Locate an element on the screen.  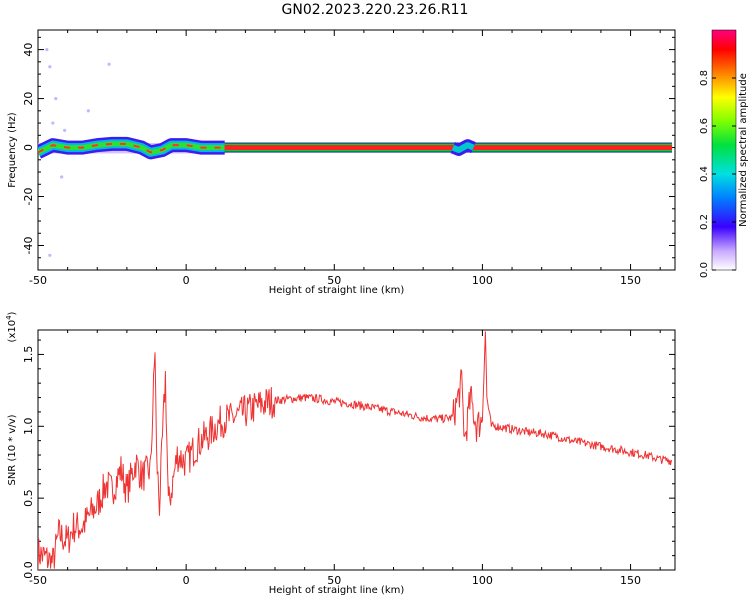
colorbar-tick-label: 0.2 is located at coordinates (704, 222).